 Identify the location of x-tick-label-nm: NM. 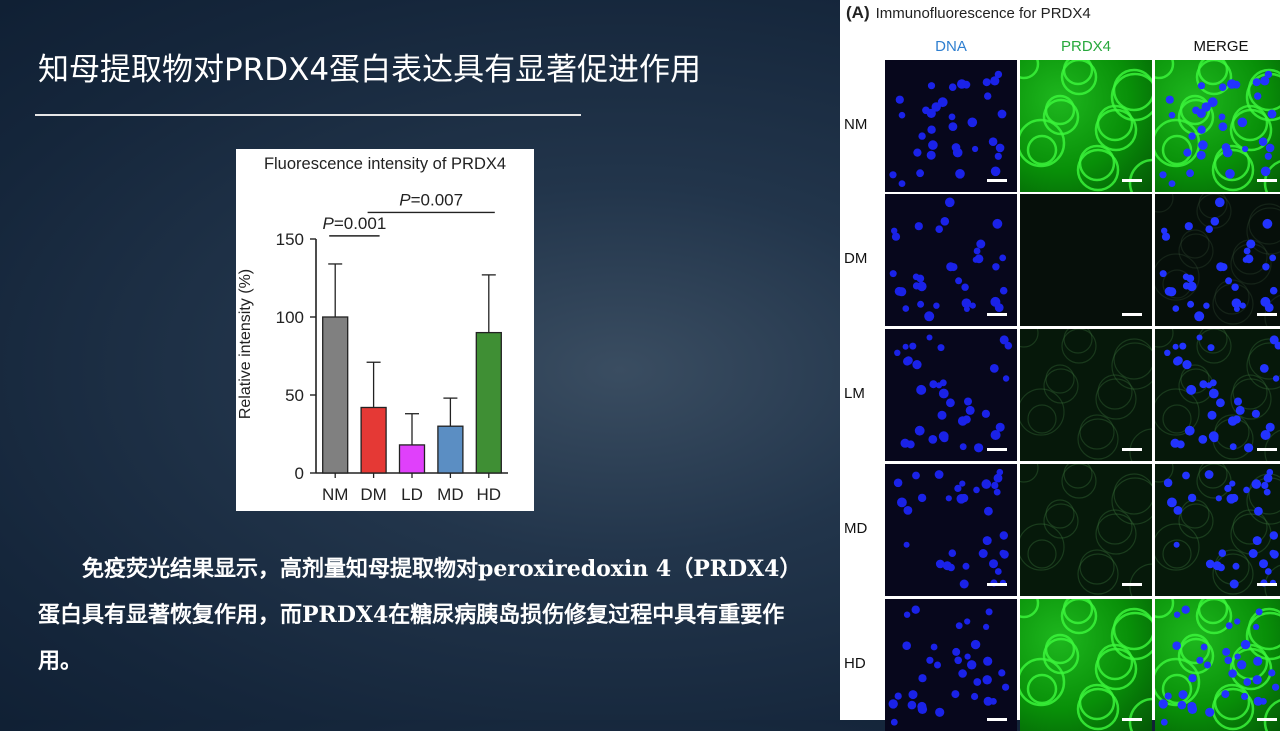
(335, 494).